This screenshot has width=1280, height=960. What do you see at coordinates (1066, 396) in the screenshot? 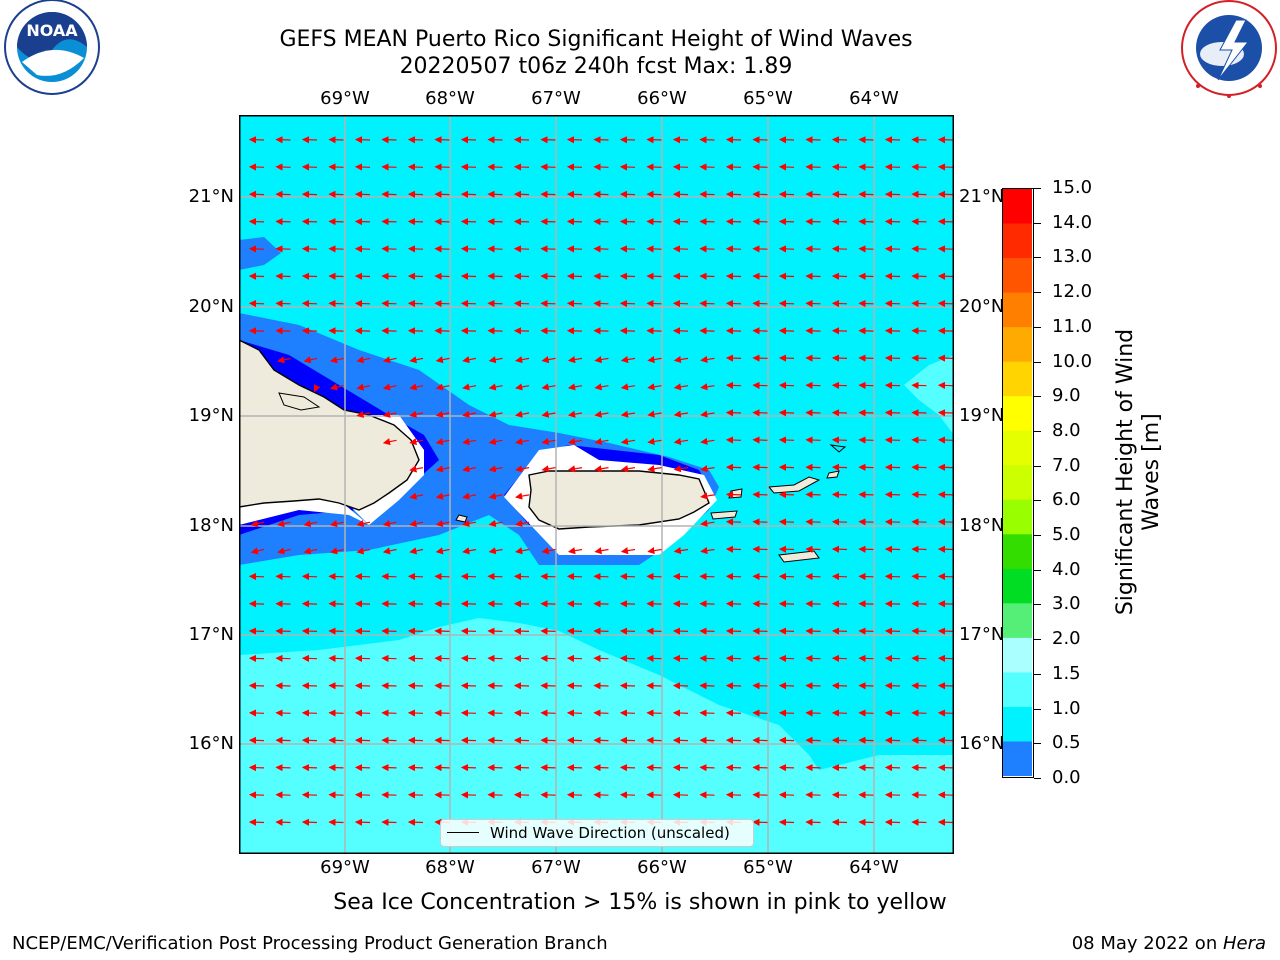
I see `colorbar-tick-label: 9.0` at bounding box center [1066, 396].